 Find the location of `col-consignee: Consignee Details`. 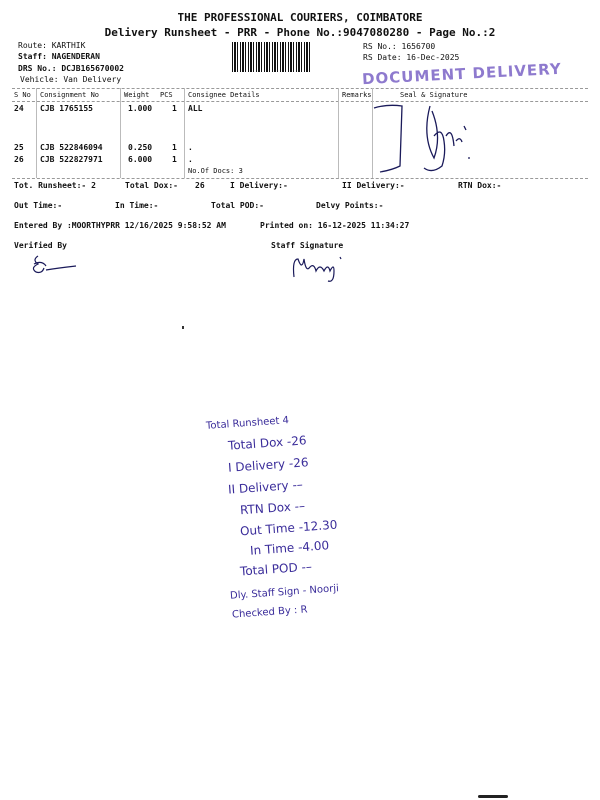

col-consignee: Consignee Details is located at coordinates (224, 95).